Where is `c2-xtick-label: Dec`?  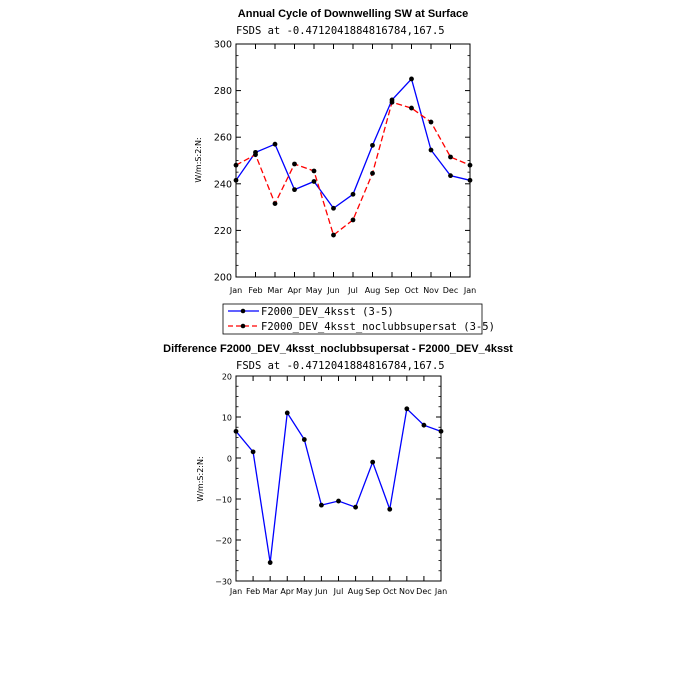 c2-xtick-label: Dec is located at coordinates (423, 591).